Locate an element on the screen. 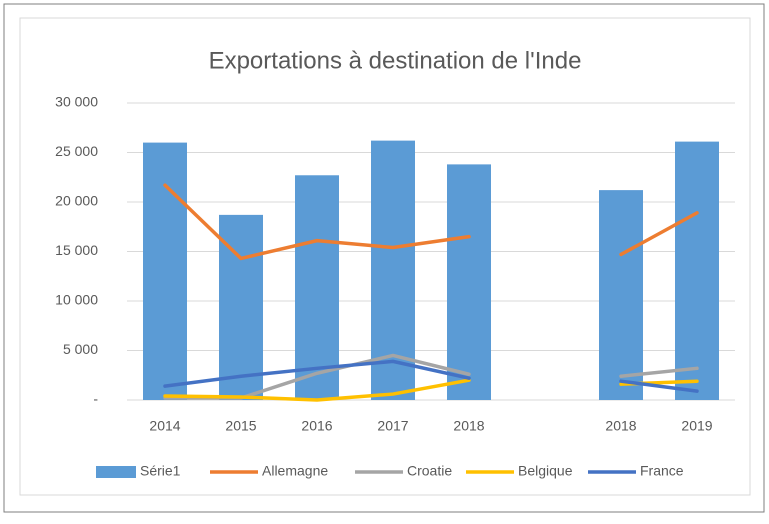 Image resolution: width=769 pixels, height=524 pixels. y-tick-label: 20 000 is located at coordinates (76, 201).